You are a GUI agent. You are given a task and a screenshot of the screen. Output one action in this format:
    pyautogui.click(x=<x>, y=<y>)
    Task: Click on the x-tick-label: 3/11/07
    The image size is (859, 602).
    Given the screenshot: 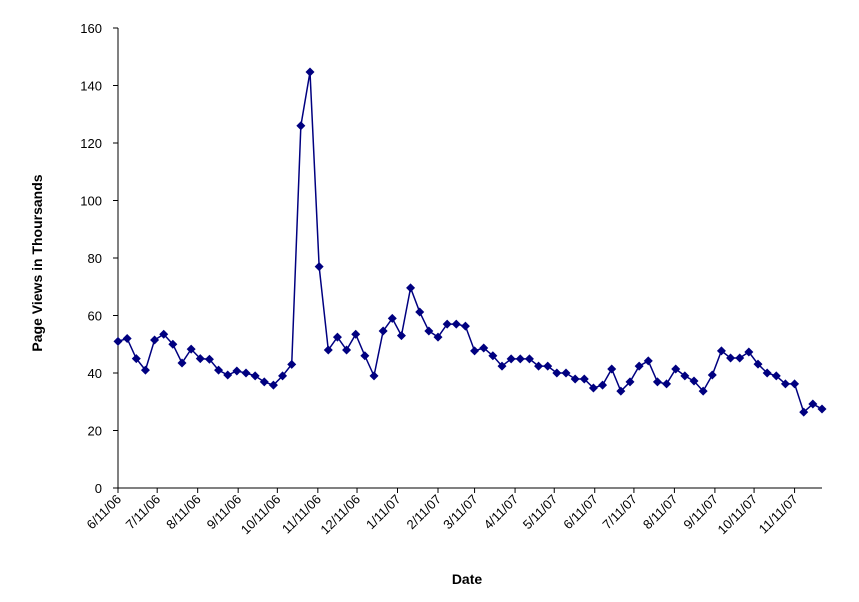 What is the action you would take?
    pyautogui.click(x=460, y=512)
    